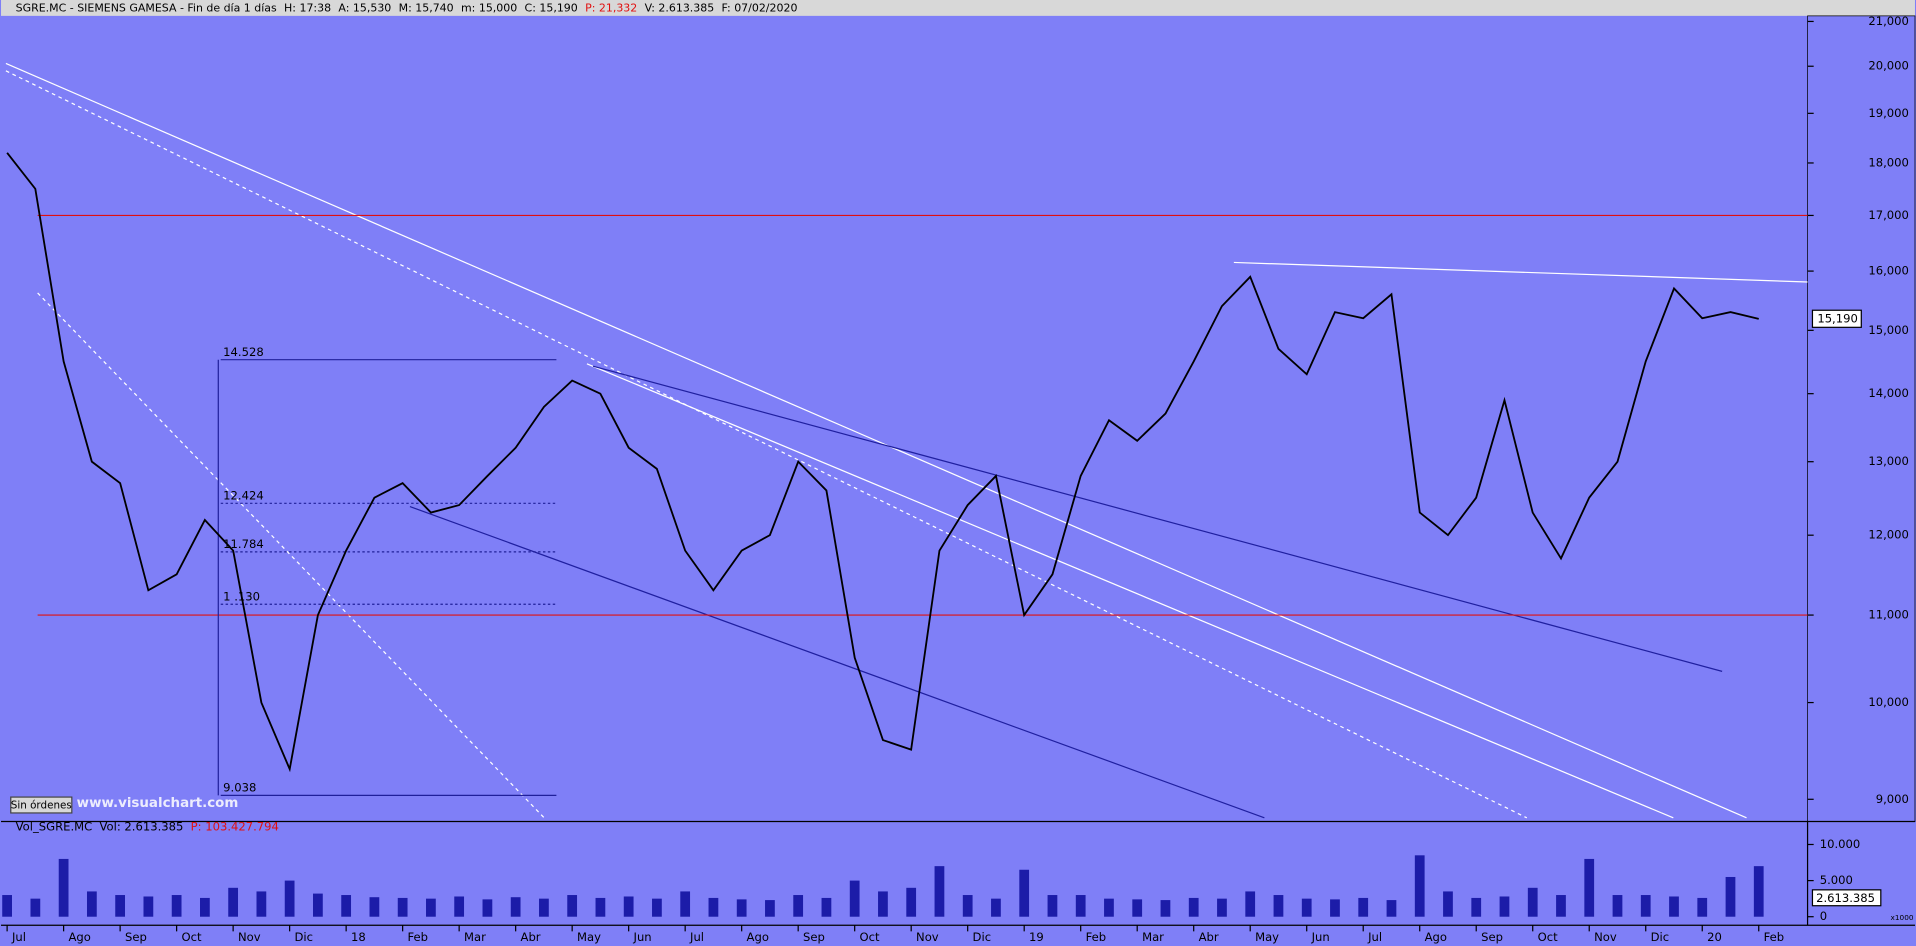  I want to click on x-tick-label: 20, so click(1714, 937).